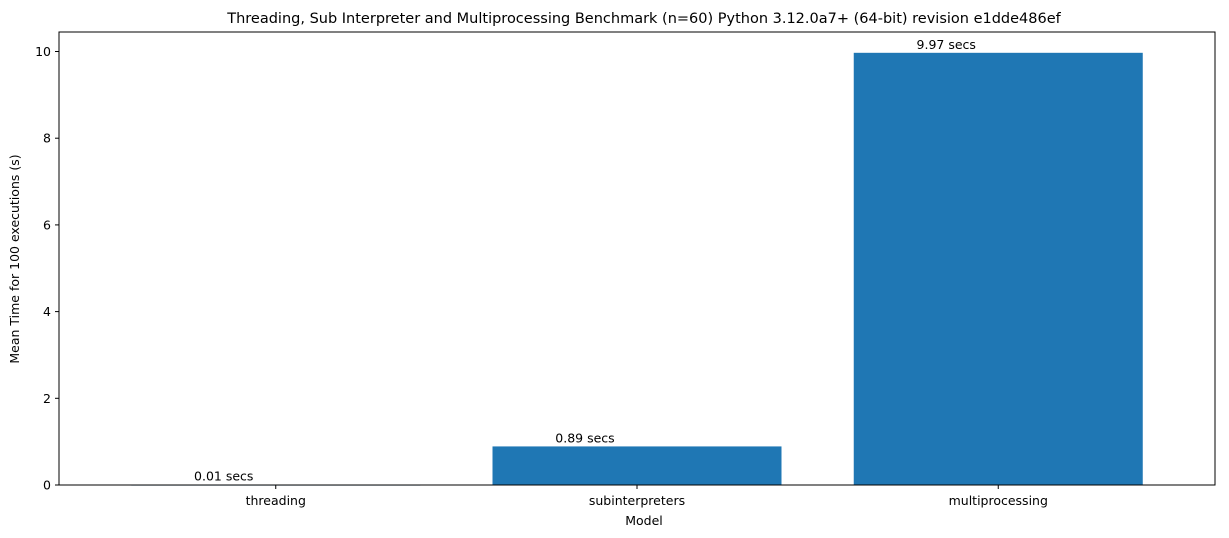 Image resolution: width=1229 pixels, height=538 pixels. What do you see at coordinates (47, 224) in the screenshot?
I see `y-tick-label-6: 6` at bounding box center [47, 224].